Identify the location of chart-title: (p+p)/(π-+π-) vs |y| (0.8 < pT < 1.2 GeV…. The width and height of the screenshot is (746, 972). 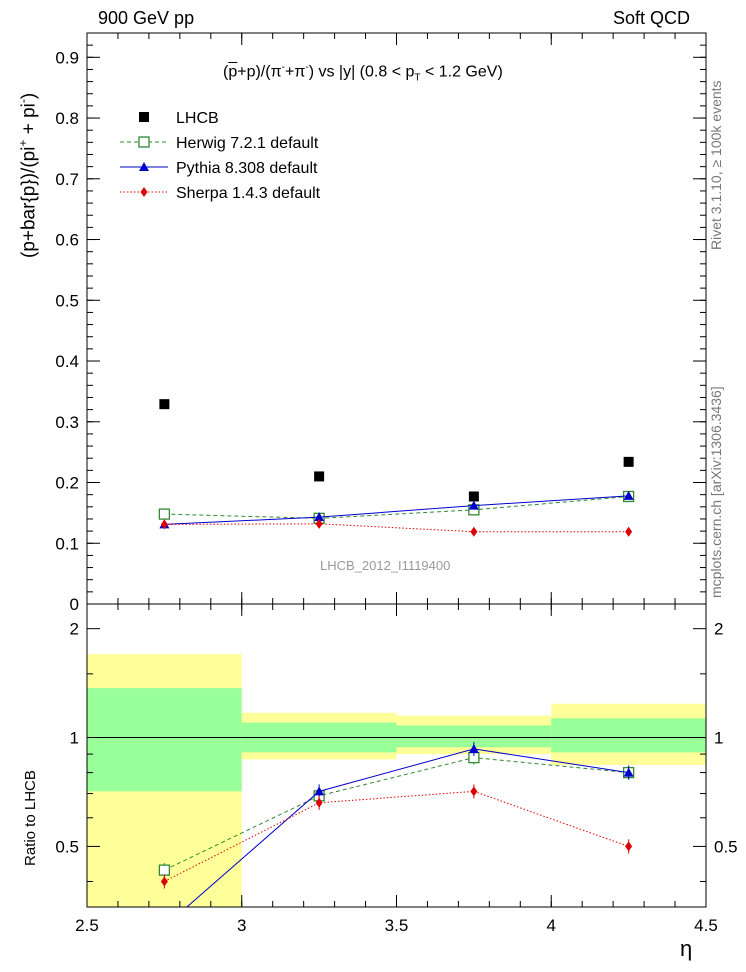
(363, 73).